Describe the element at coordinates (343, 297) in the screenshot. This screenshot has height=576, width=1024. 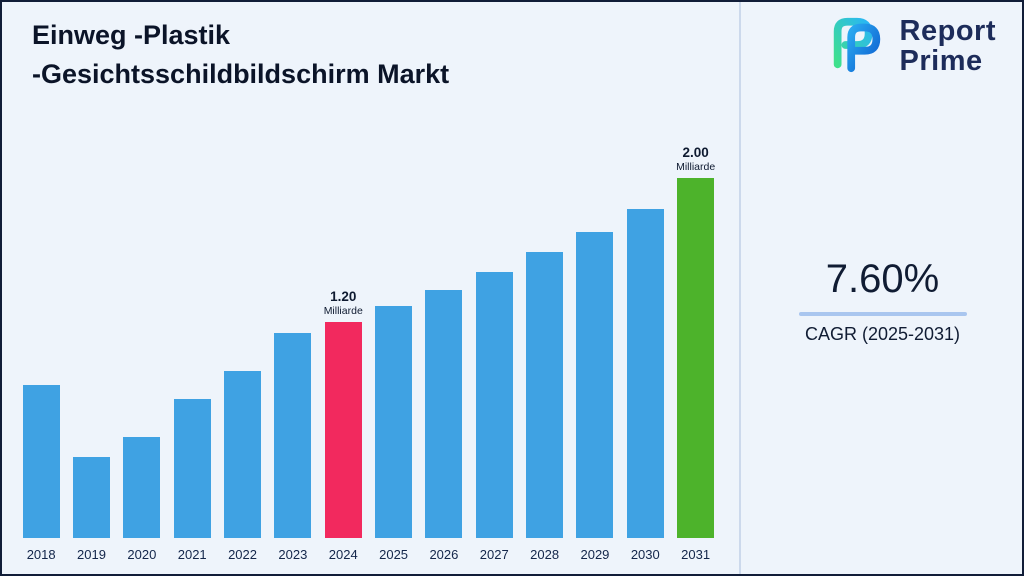
I see `annotation-value: 1.20` at that location.